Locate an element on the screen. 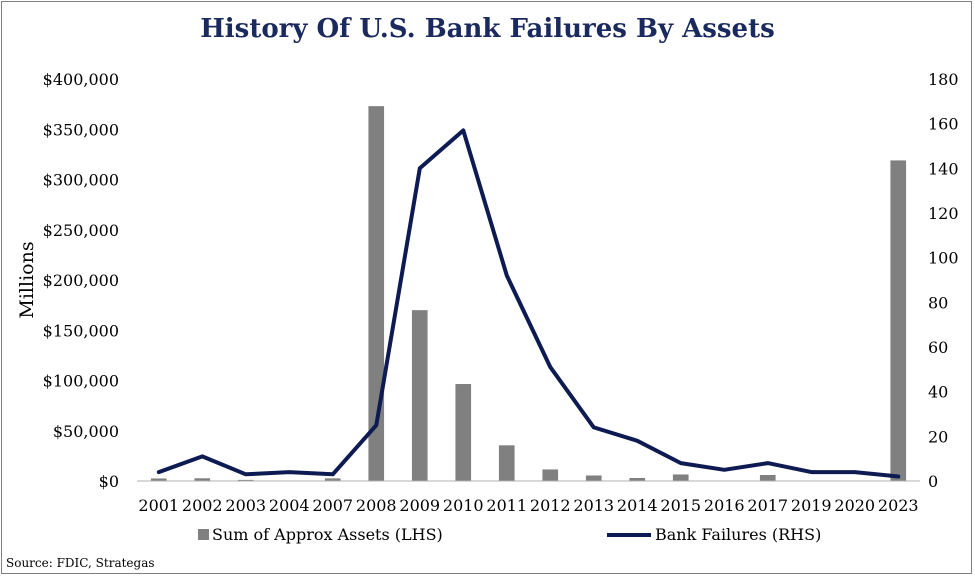 The height and width of the screenshot is (577, 975). left-tick-label: $400,000 is located at coordinates (81, 79).